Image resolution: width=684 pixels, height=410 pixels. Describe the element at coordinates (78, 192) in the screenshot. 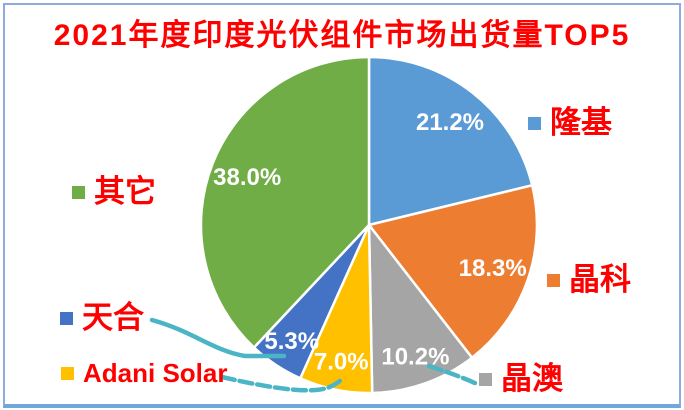

I see `legend-swatch-others` at that location.